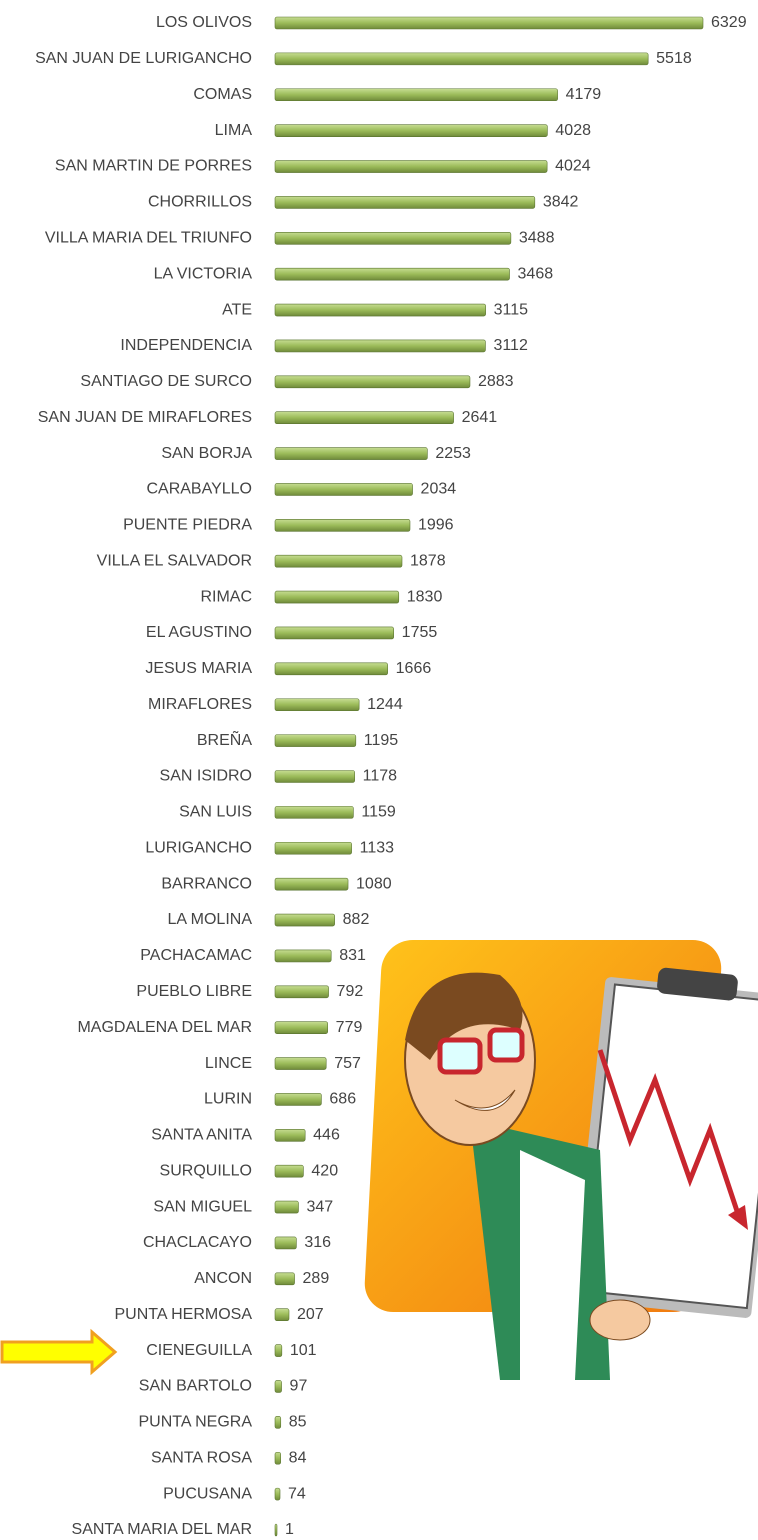  Describe the element at coordinates (324, 1170) in the screenshot. I see `value-label: 420` at that location.